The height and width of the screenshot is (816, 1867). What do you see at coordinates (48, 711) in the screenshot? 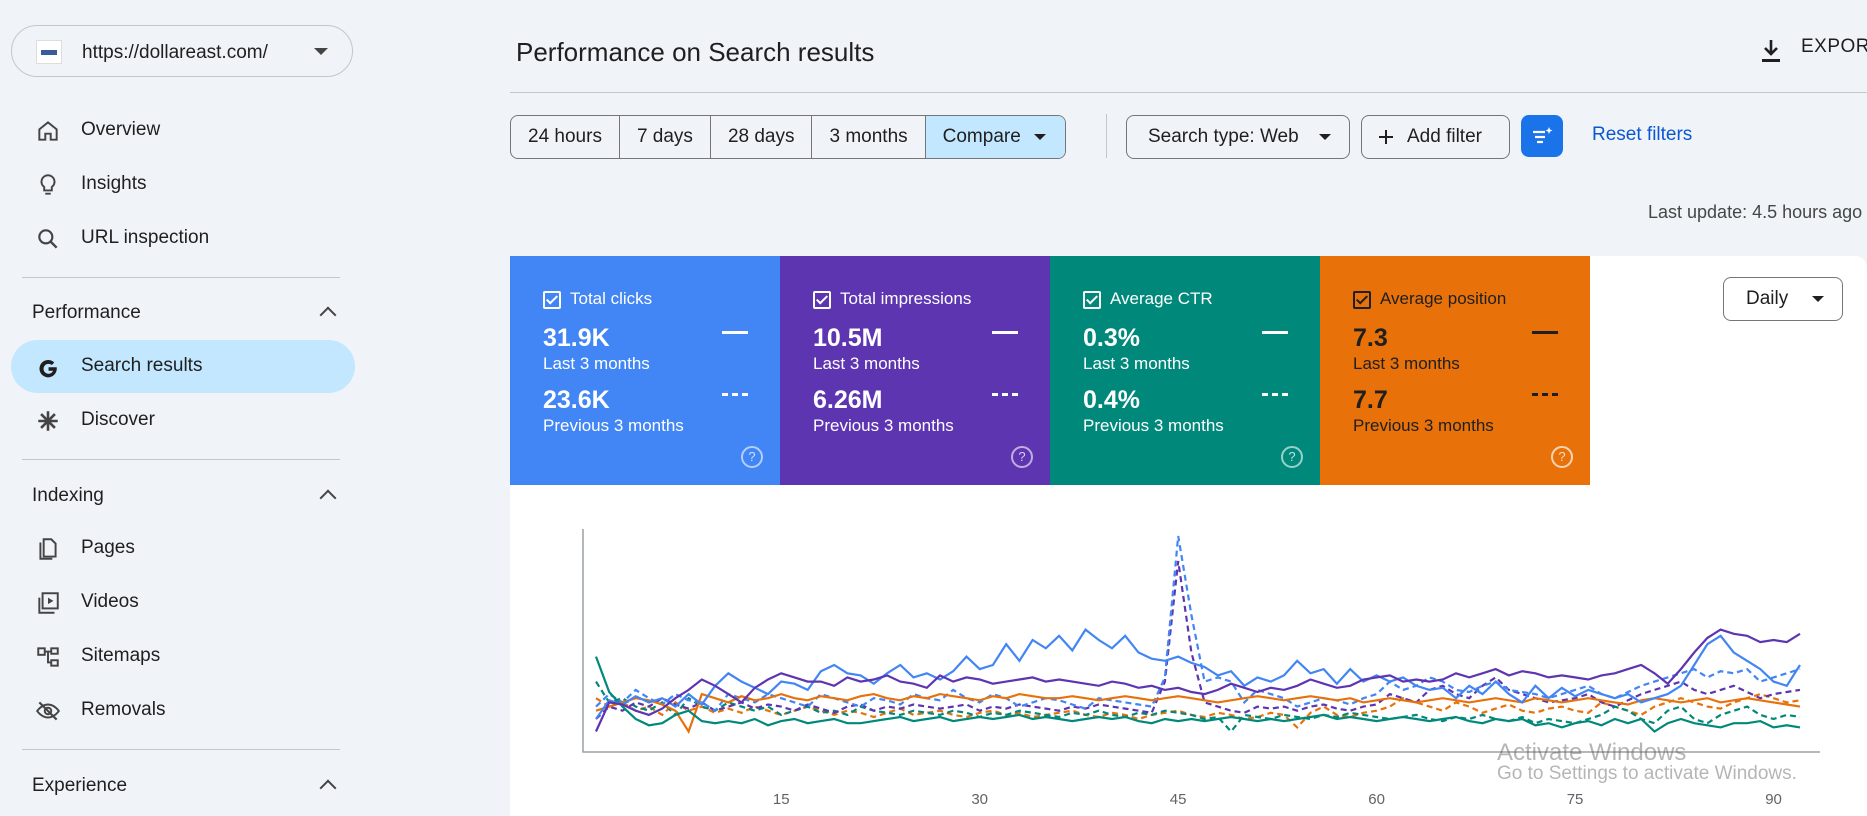
I see `eye-off-icon` at bounding box center [48, 711].